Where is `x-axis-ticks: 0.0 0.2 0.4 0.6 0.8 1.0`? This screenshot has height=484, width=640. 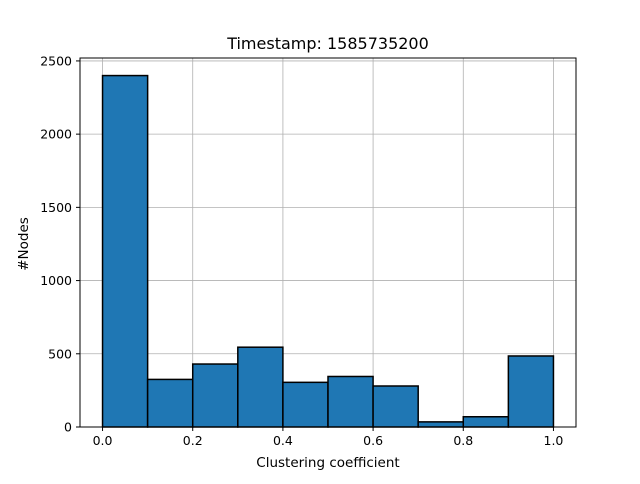
x-axis-ticks: 0.0 0.2 0.4 0.6 0.8 1.0 is located at coordinates (328, 437).